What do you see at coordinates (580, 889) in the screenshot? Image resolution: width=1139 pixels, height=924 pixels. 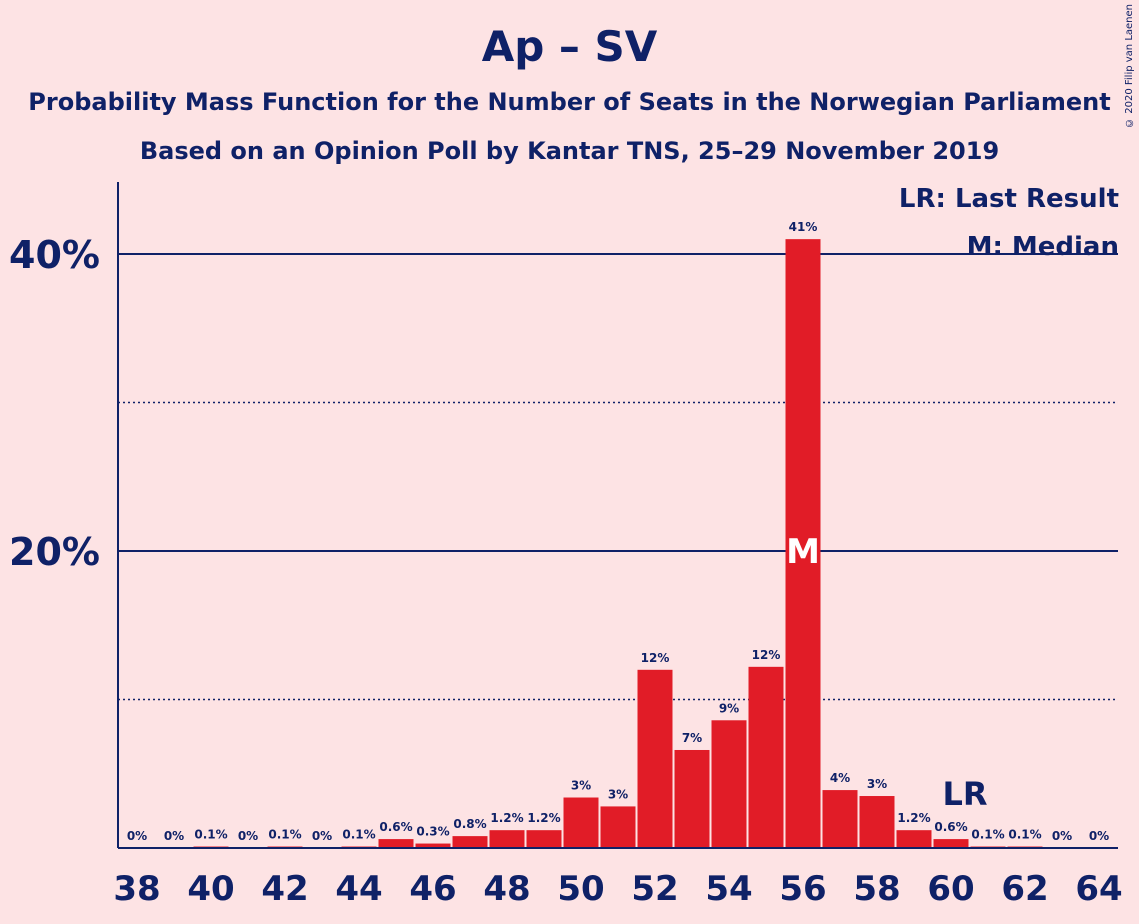 I see `x-tick-label: 50` at bounding box center [580, 889].